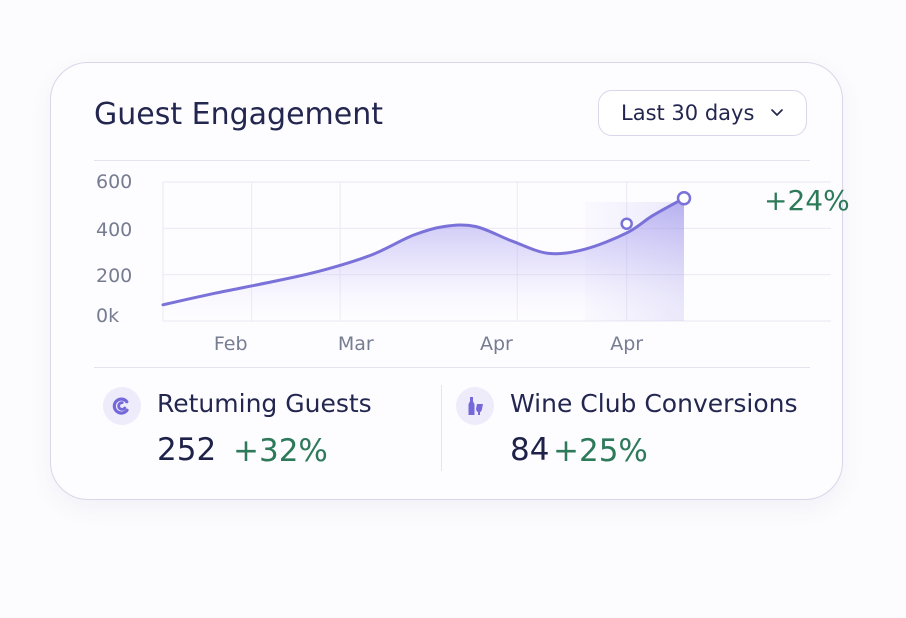 This screenshot has height=618, width=906. Describe the element at coordinates (238, 114) in the screenshot. I see `card-title: Guest Engagement` at that location.